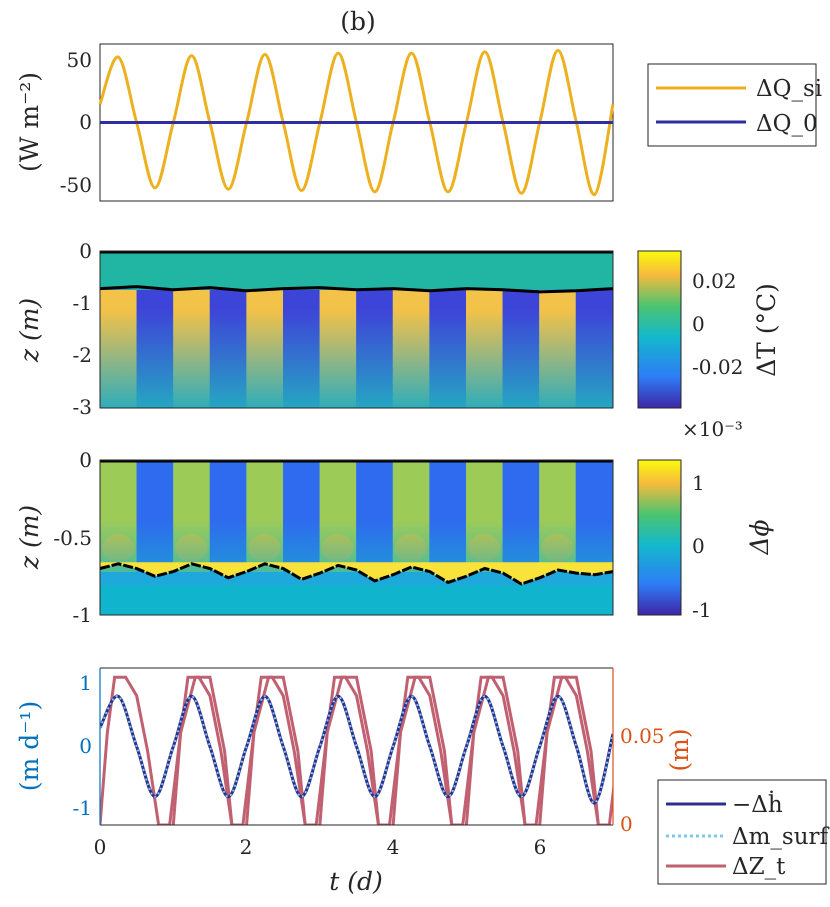 Image resolution: width=830 pixels, height=907 pixels. I want to click on panel4-ylabel-left: (m d⁻¹), so click(29, 746).